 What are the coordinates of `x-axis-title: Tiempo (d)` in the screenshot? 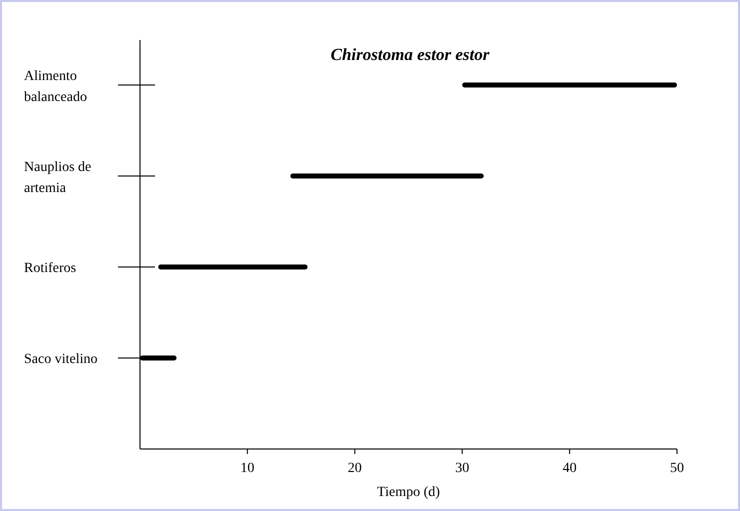 It's located at (408, 492).